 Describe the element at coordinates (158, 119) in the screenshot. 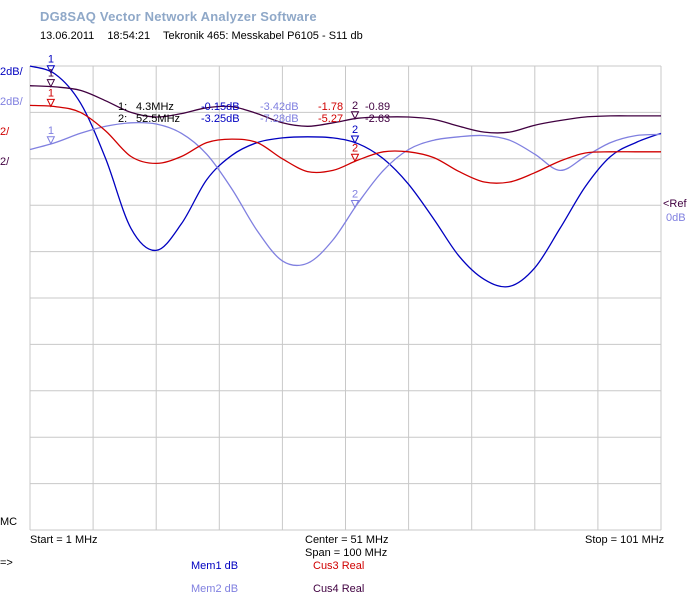

I see `marker-readout-freq: 52.5MHz` at that location.